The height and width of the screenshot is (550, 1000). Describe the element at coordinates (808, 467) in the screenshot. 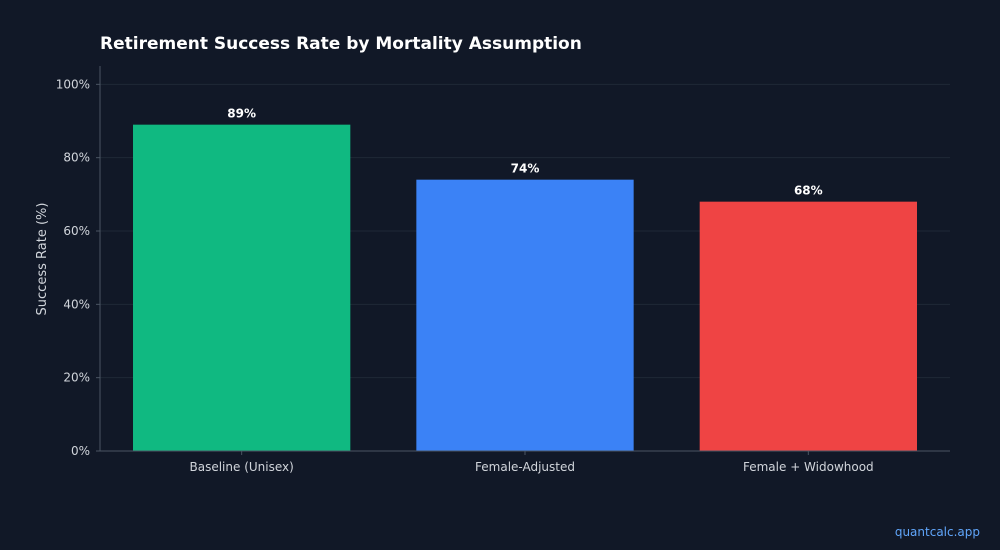

I see `x-tick-label: Female + Widowhood` at that location.